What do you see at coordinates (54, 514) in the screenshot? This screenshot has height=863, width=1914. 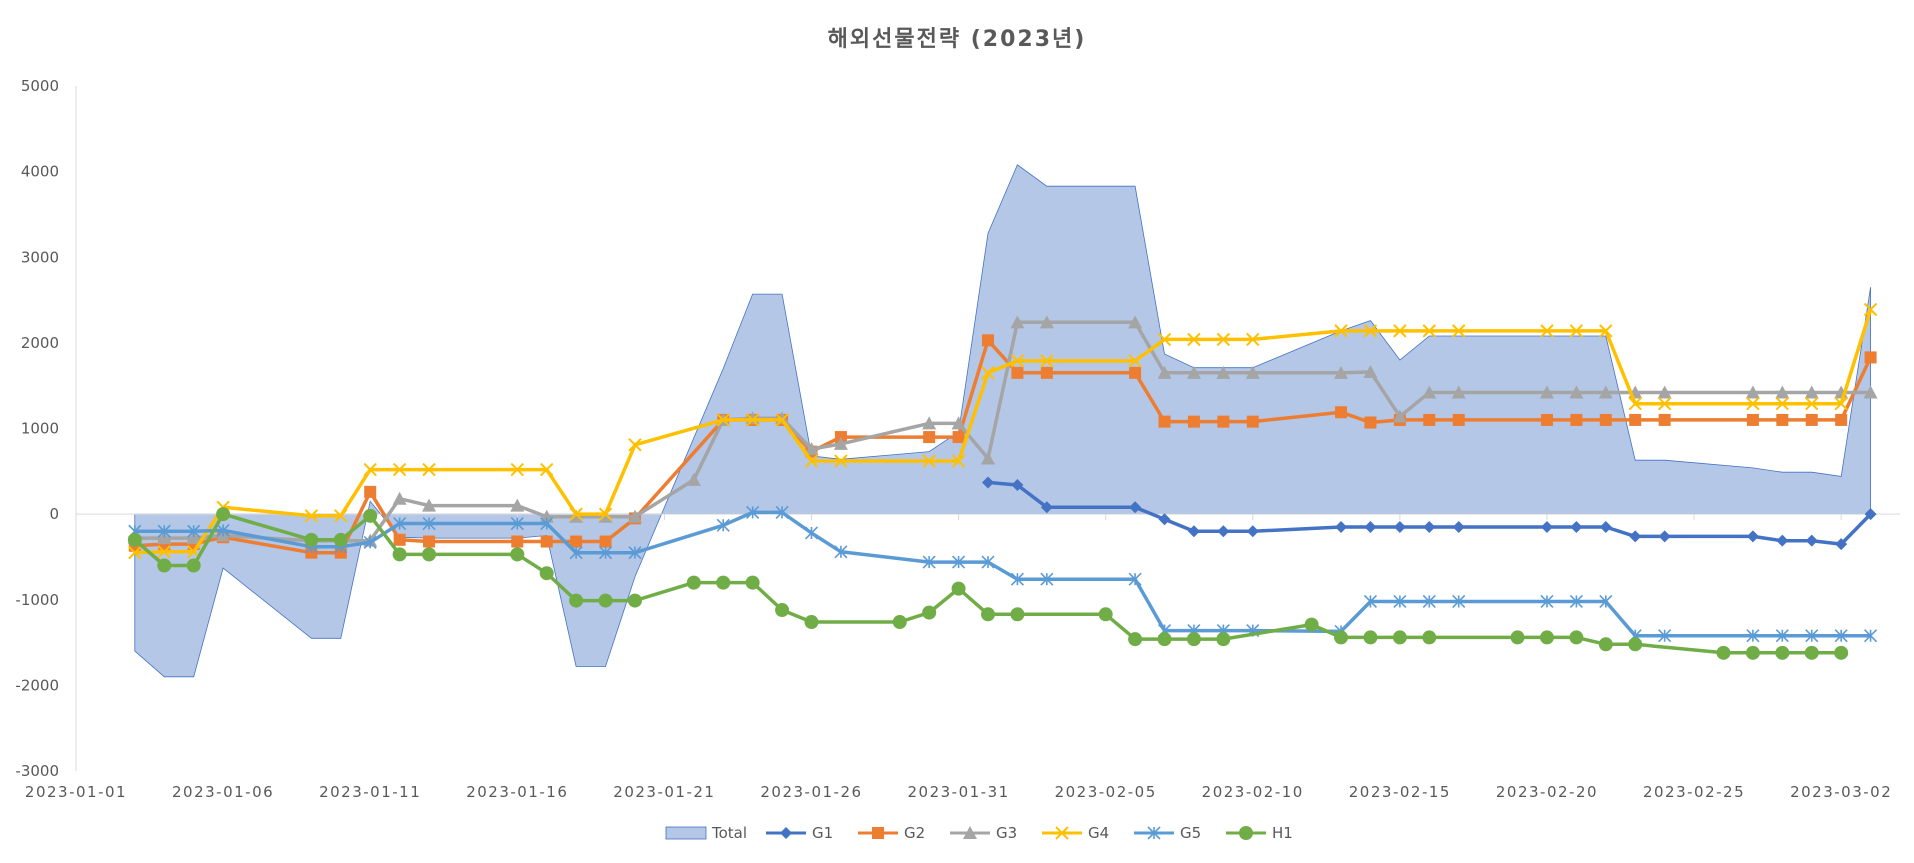 I see `y-tick-label: 0` at bounding box center [54, 514].